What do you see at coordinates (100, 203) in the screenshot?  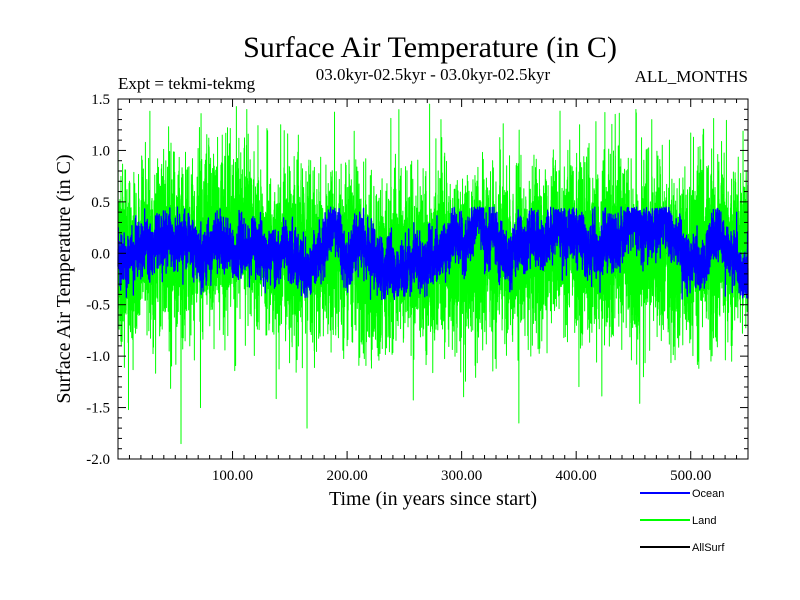 I see `y-tick-label: 0.5` at bounding box center [100, 203].